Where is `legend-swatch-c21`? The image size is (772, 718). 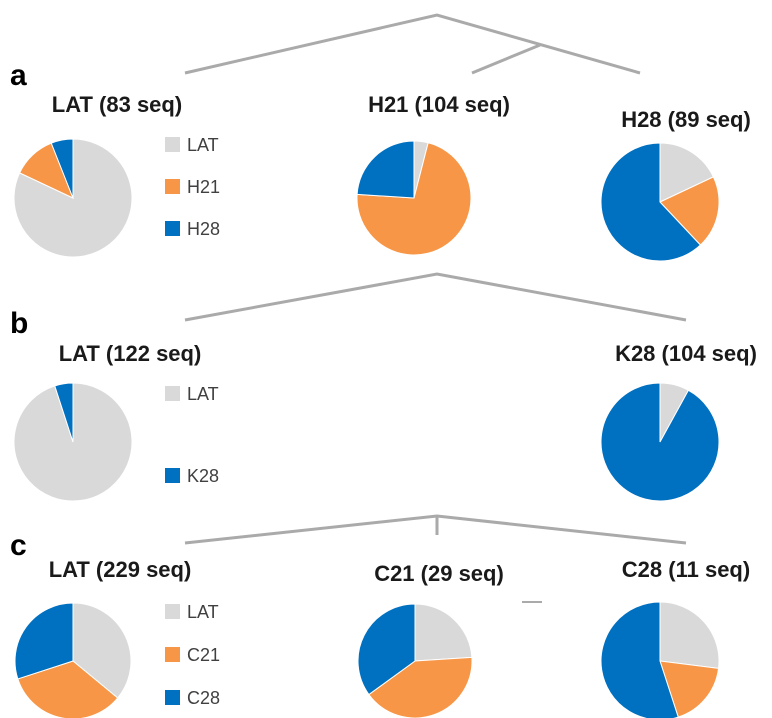 legend-swatch-c21 is located at coordinates (172, 654).